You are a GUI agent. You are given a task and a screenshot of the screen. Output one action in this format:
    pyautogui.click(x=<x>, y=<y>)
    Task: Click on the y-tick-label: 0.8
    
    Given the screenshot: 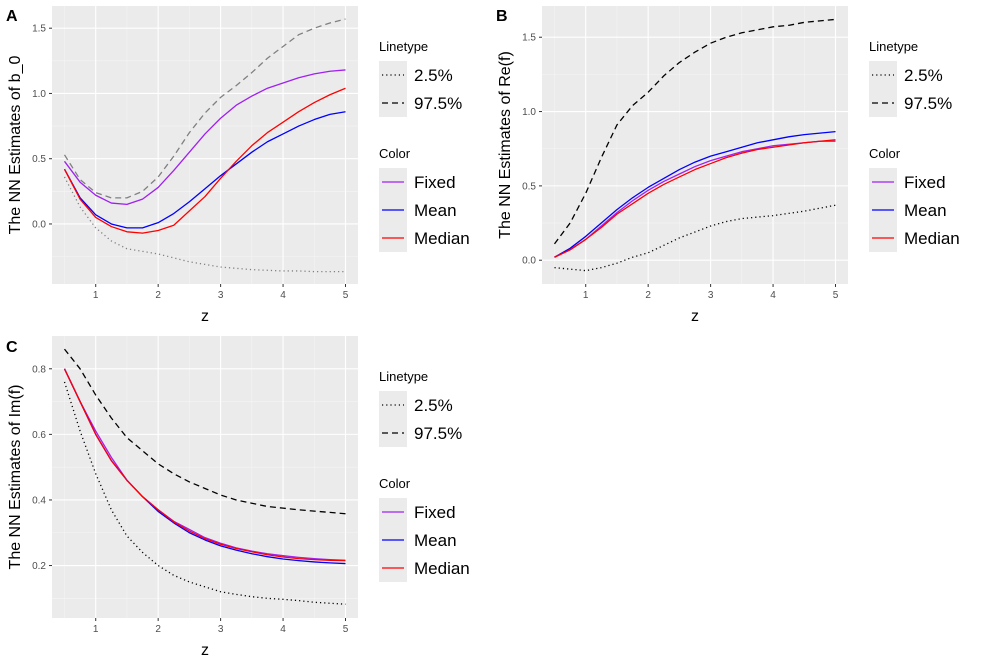 What is the action you would take?
    pyautogui.click(x=39, y=369)
    